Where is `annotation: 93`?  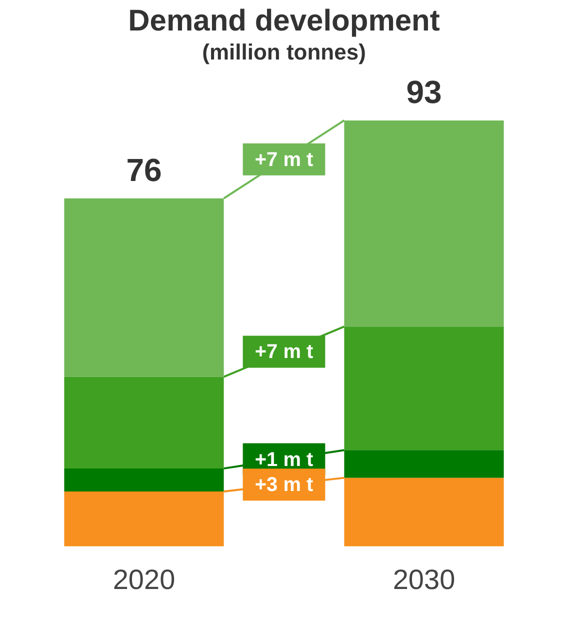
annotation: 93 is located at coordinates (424, 92).